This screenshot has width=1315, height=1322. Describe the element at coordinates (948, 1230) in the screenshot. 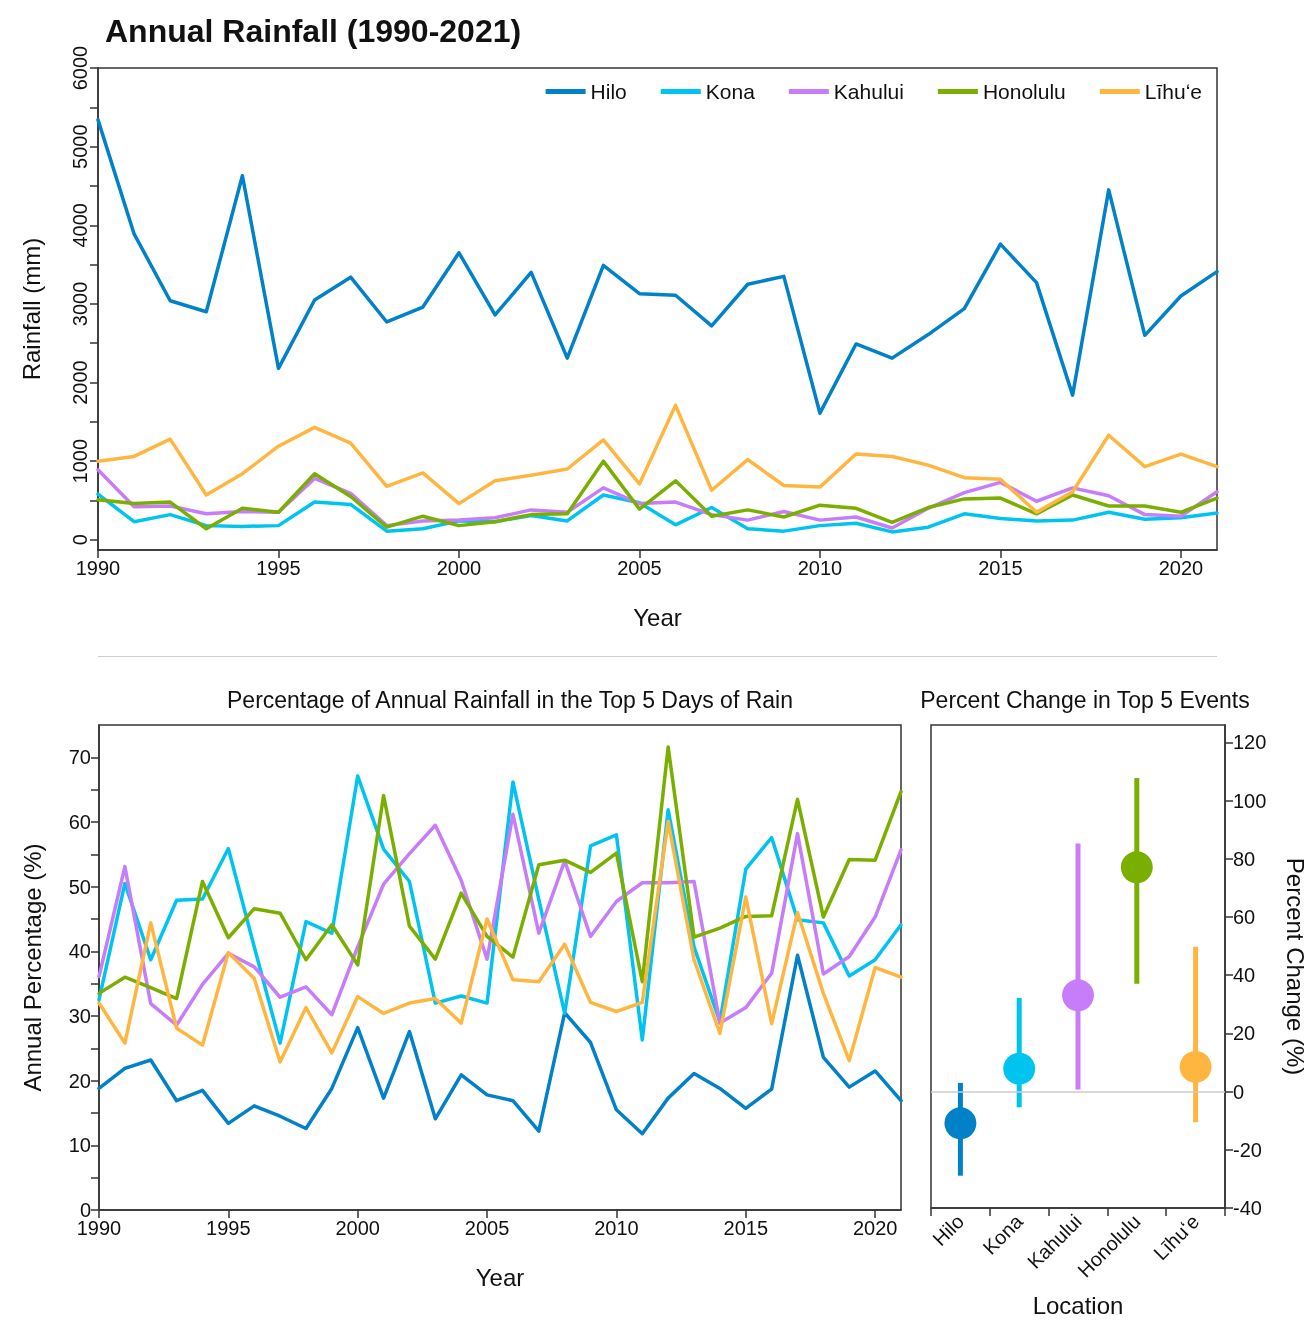

I see `x-tick-label: Hilo` at that location.